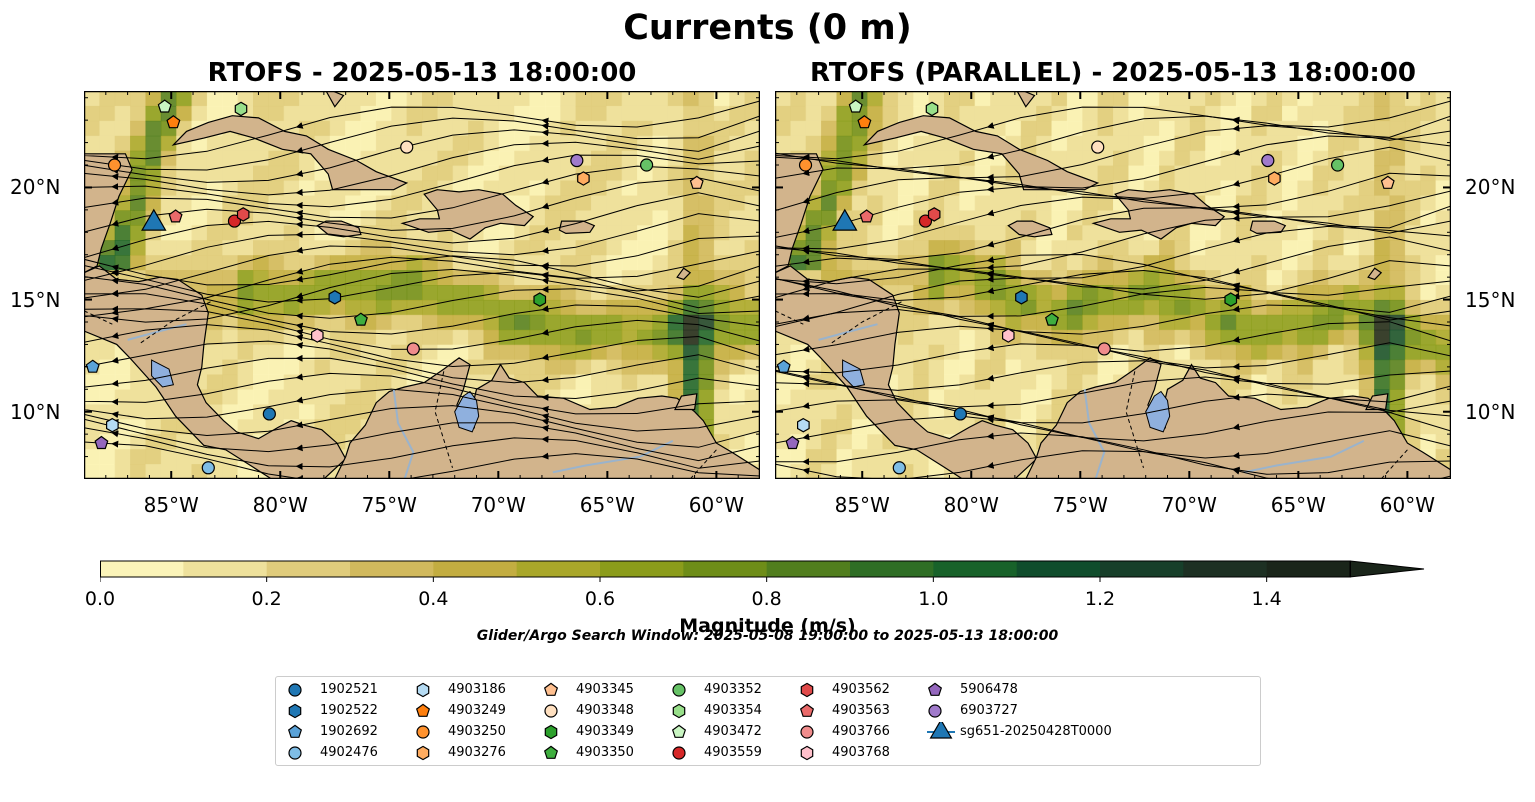 The width and height of the screenshot is (1535, 802). I want to click on legend-label: 1902521, so click(349, 689).